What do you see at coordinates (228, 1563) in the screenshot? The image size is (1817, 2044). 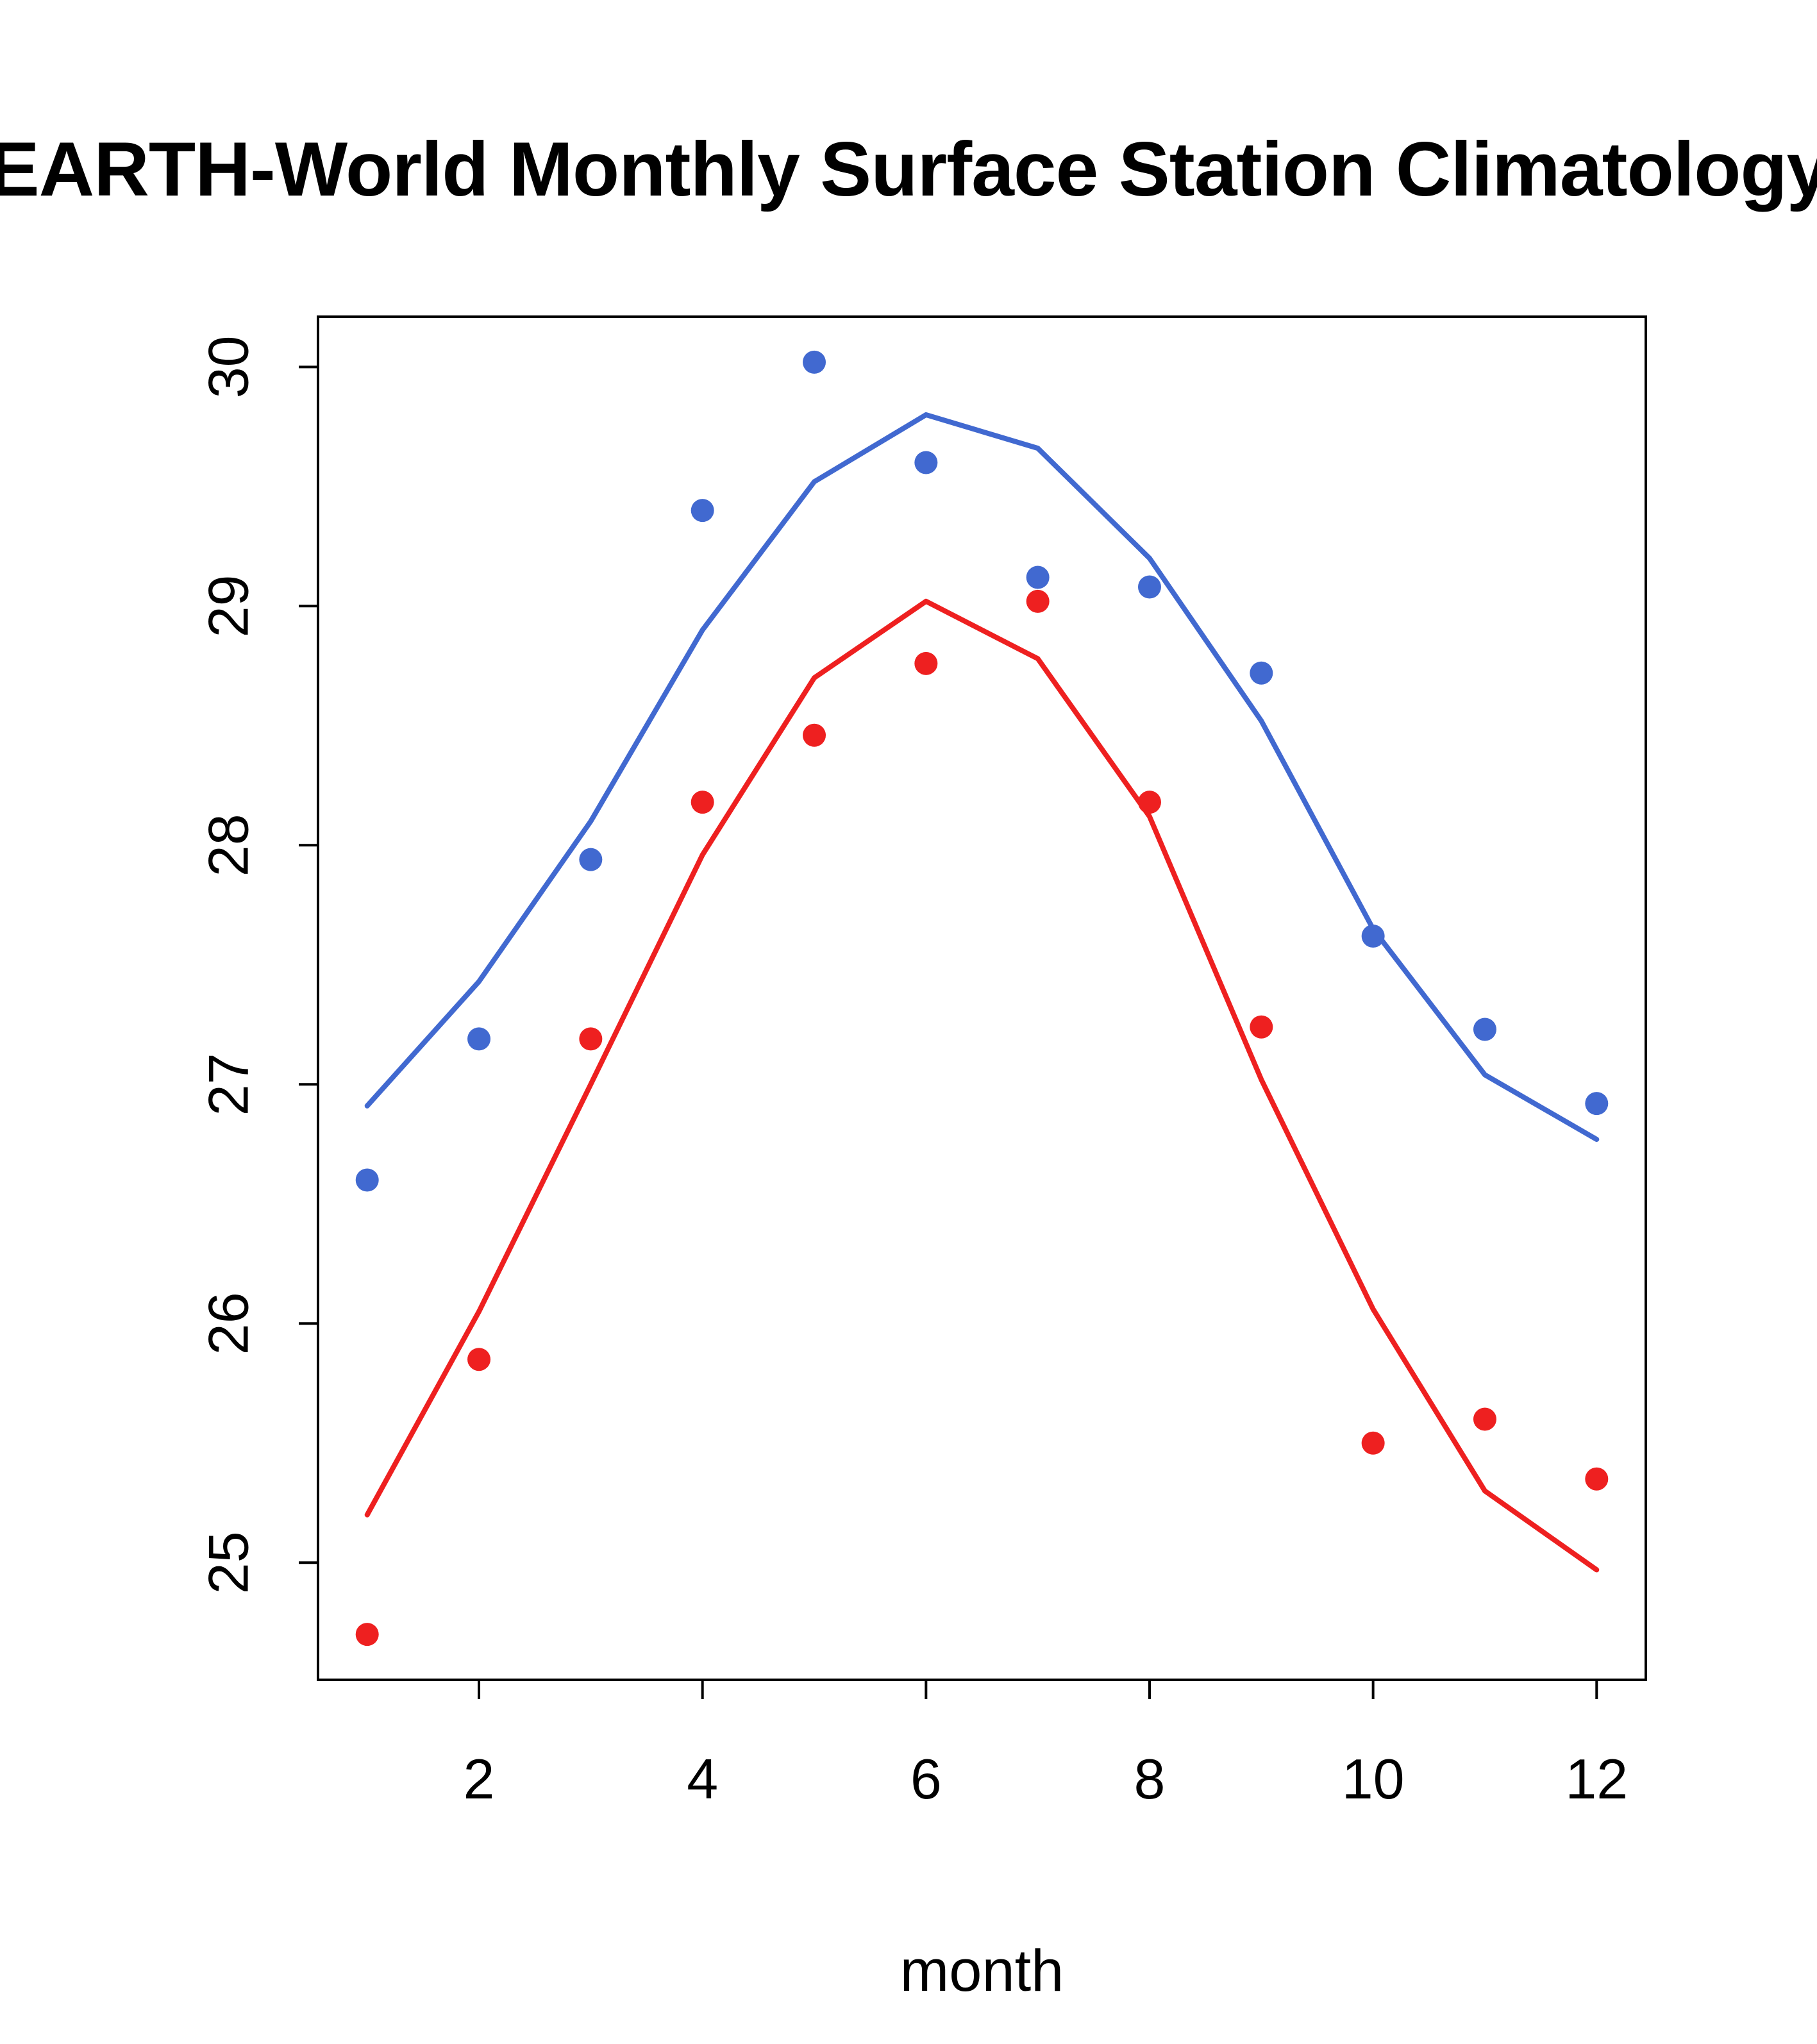 I see `y-tick-label: 25` at bounding box center [228, 1563].